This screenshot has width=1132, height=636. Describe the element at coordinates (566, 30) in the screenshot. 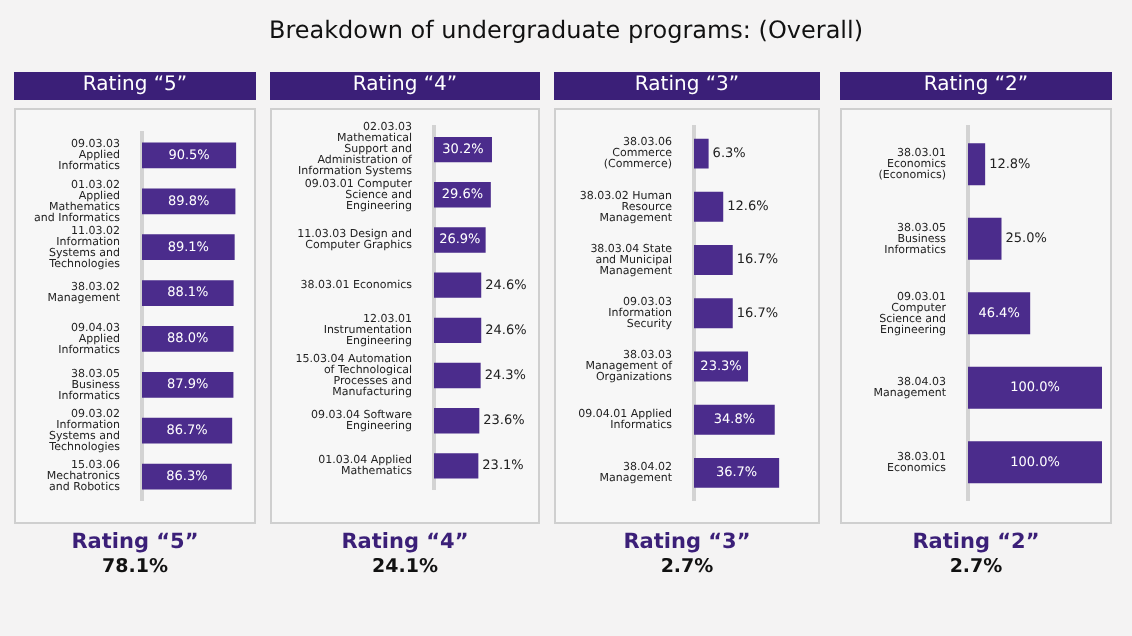

I see `text: Breakdown of undergraduate programs: (Overall)` at that location.